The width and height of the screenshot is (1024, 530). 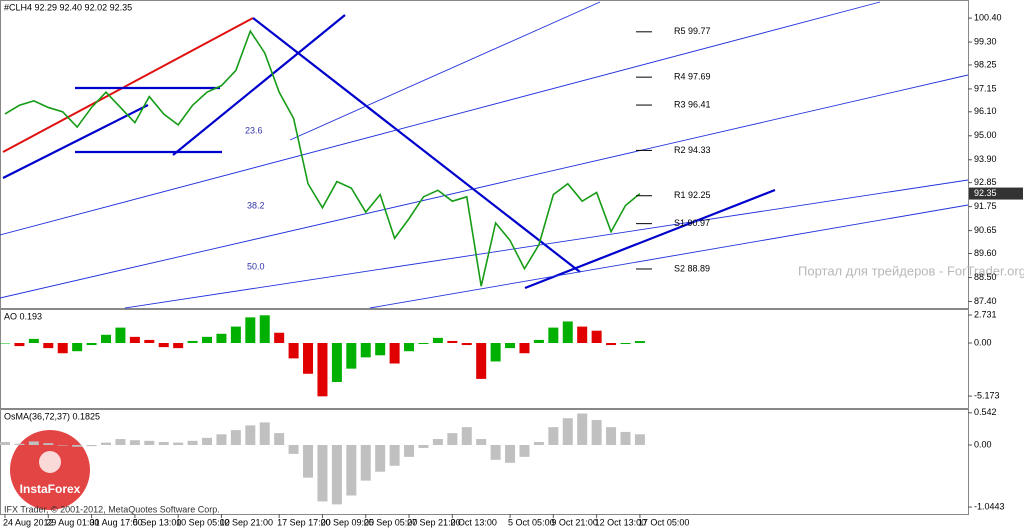 What do you see at coordinates (50, 470) in the screenshot?
I see `logo: InstaForex` at bounding box center [50, 470].